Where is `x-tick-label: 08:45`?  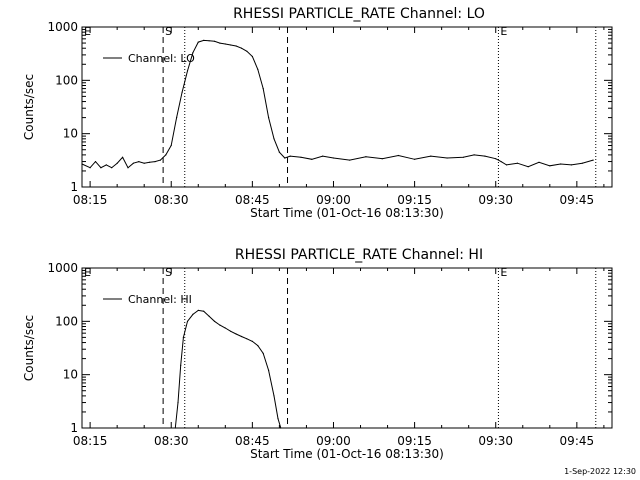 x-tick-label: 08:45 is located at coordinates (252, 200).